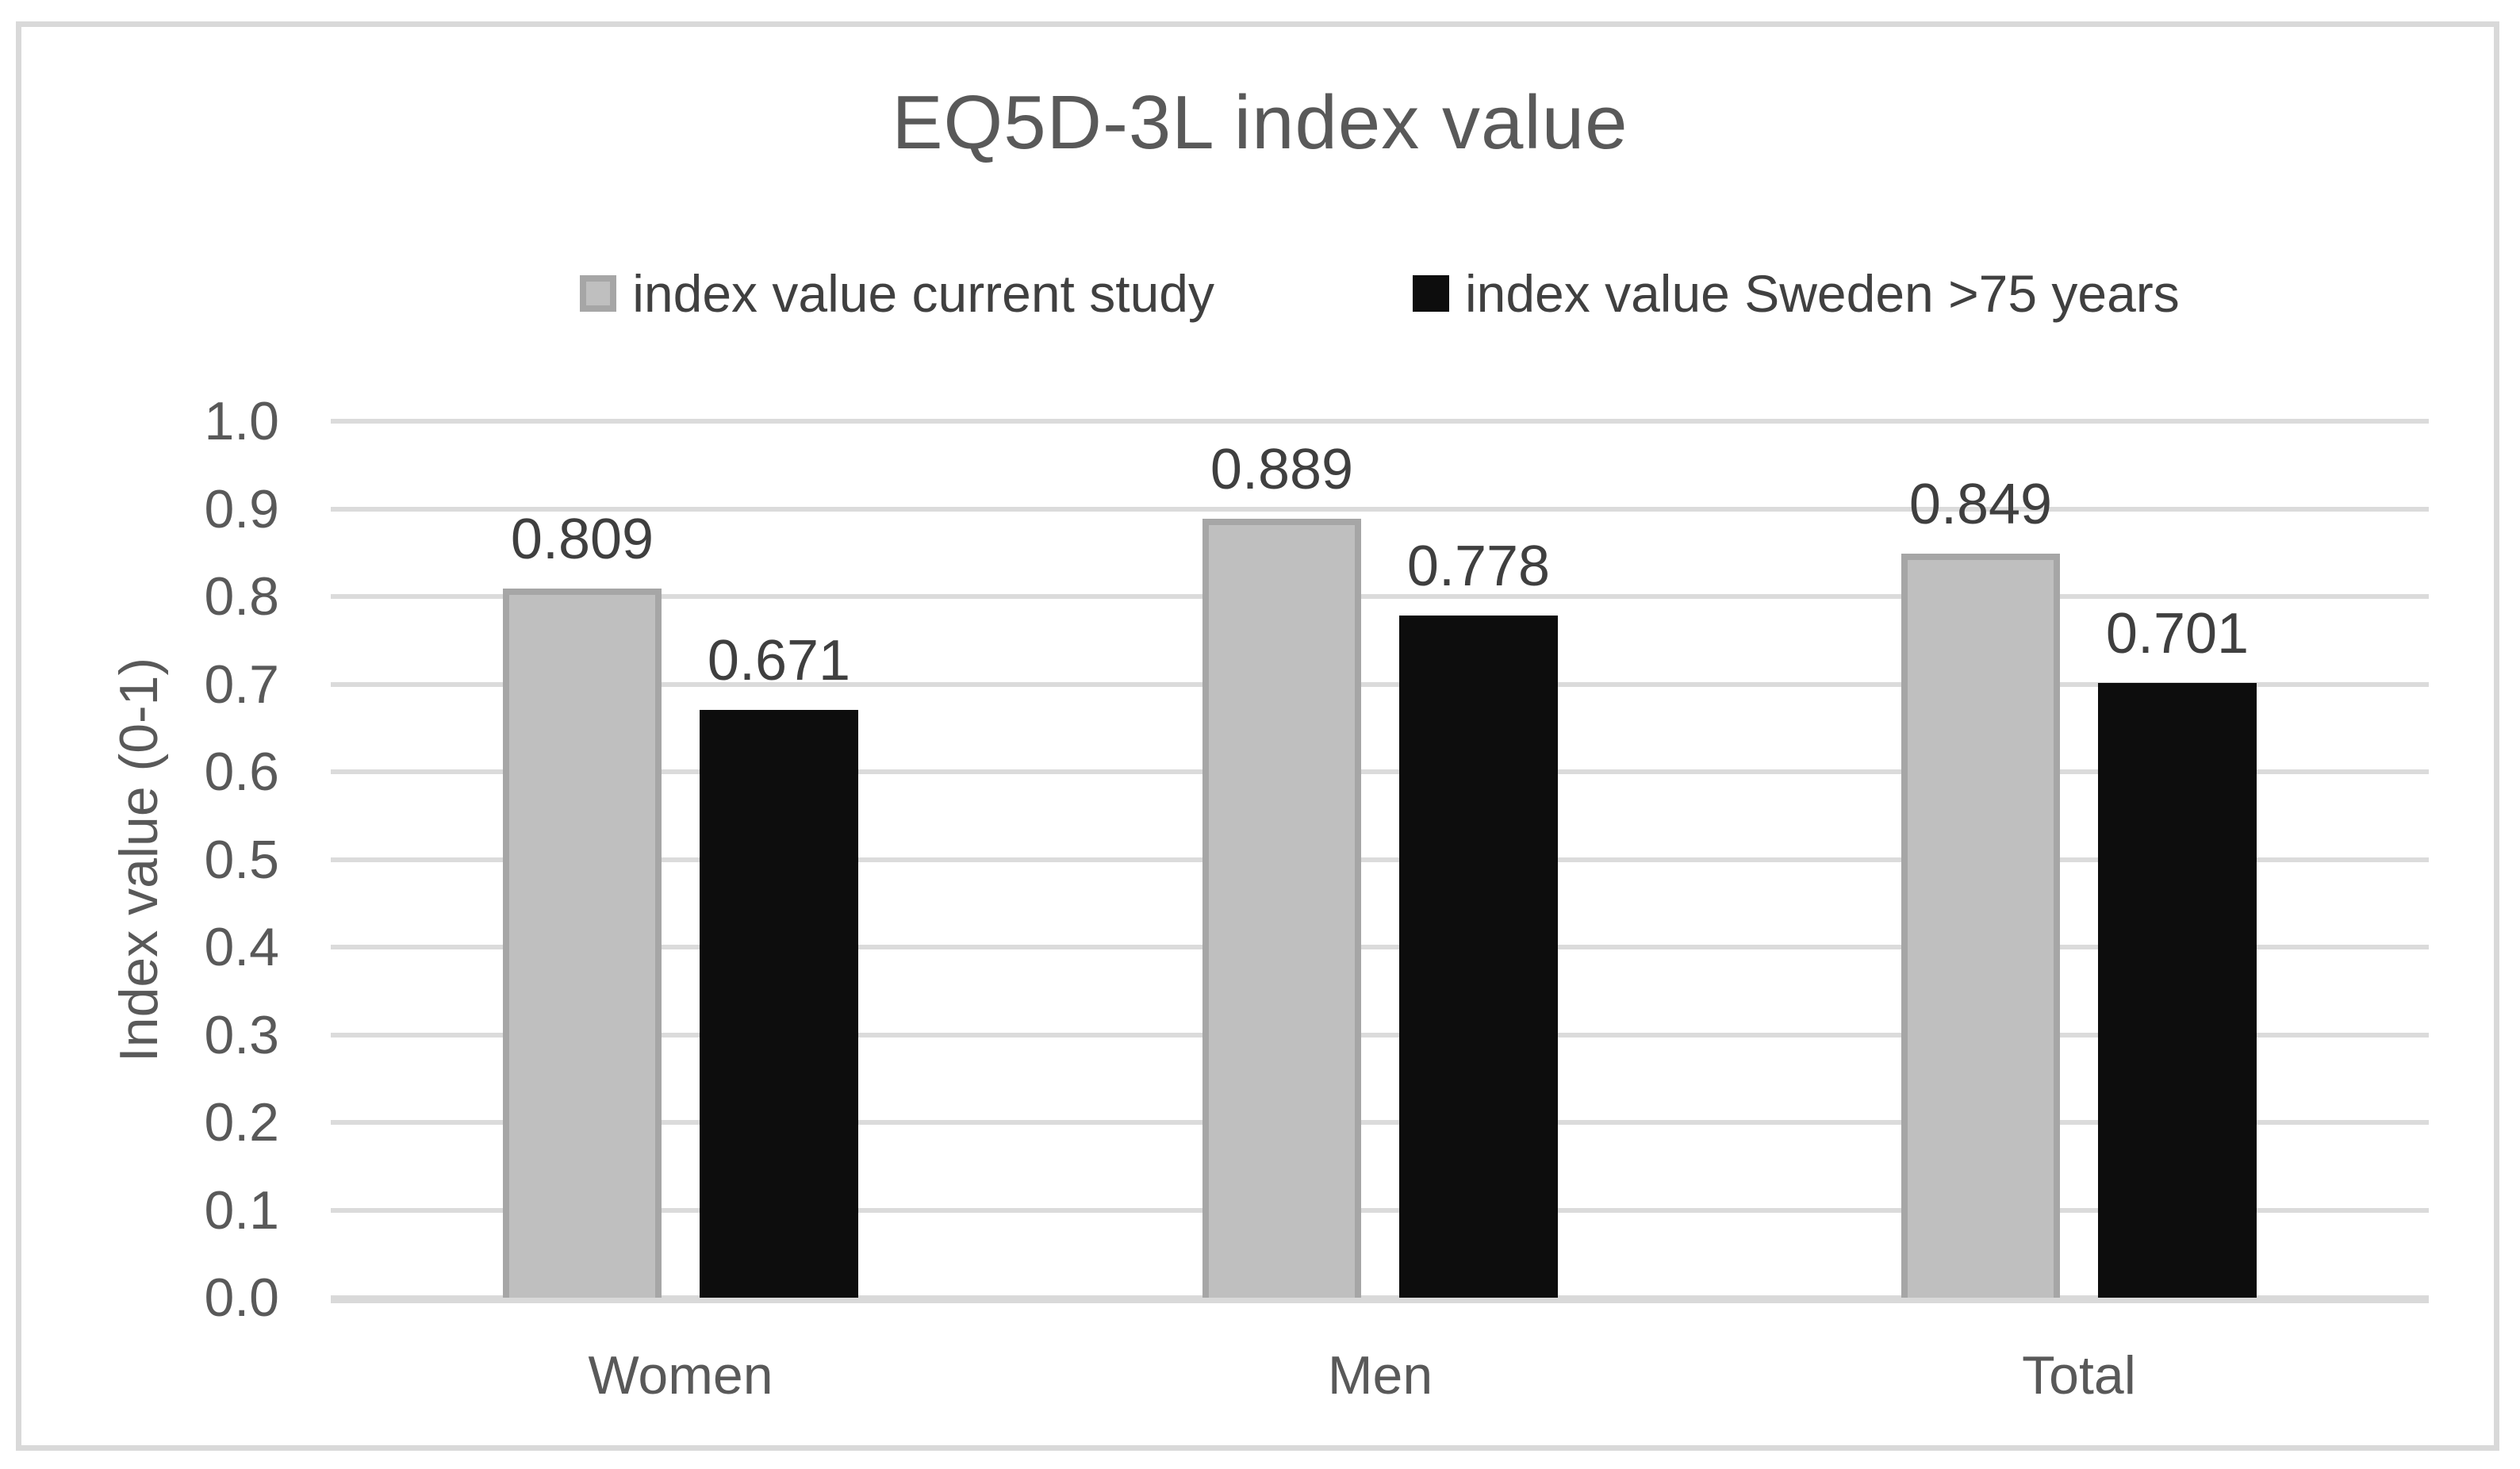 The image size is (2520, 1469). I want to click on x-category-label-women: Women, so click(680, 1375).